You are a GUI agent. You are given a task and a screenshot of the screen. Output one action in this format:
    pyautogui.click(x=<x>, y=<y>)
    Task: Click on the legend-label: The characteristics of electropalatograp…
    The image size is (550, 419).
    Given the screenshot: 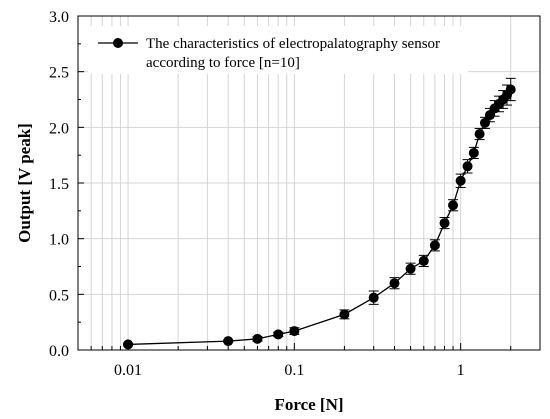 What is the action you would take?
    pyautogui.click(x=293, y=53)
    